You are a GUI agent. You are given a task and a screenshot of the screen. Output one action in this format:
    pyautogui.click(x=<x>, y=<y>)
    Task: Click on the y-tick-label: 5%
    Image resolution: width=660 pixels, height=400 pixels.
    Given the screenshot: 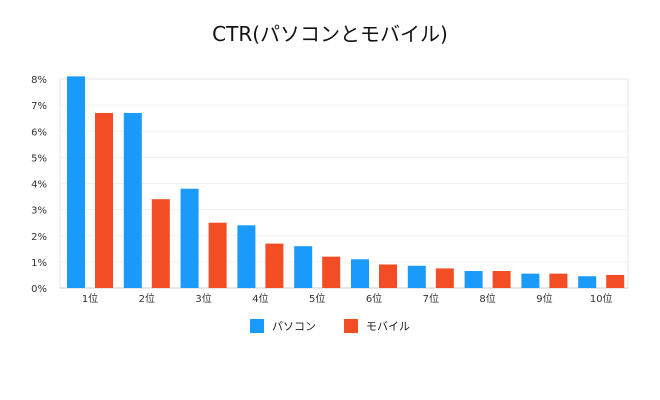 What is the action you would take?
    pyautogui.click(x=39, y=158)
    